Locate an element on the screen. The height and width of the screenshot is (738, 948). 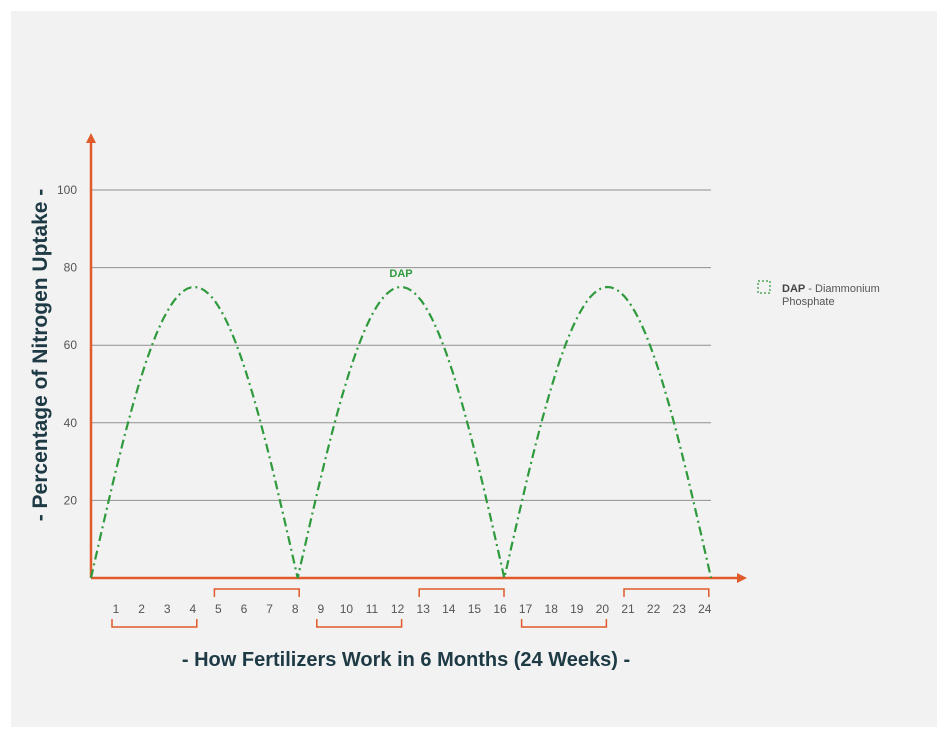
x-tick-label: 4 is located at coordinates (192, 609).